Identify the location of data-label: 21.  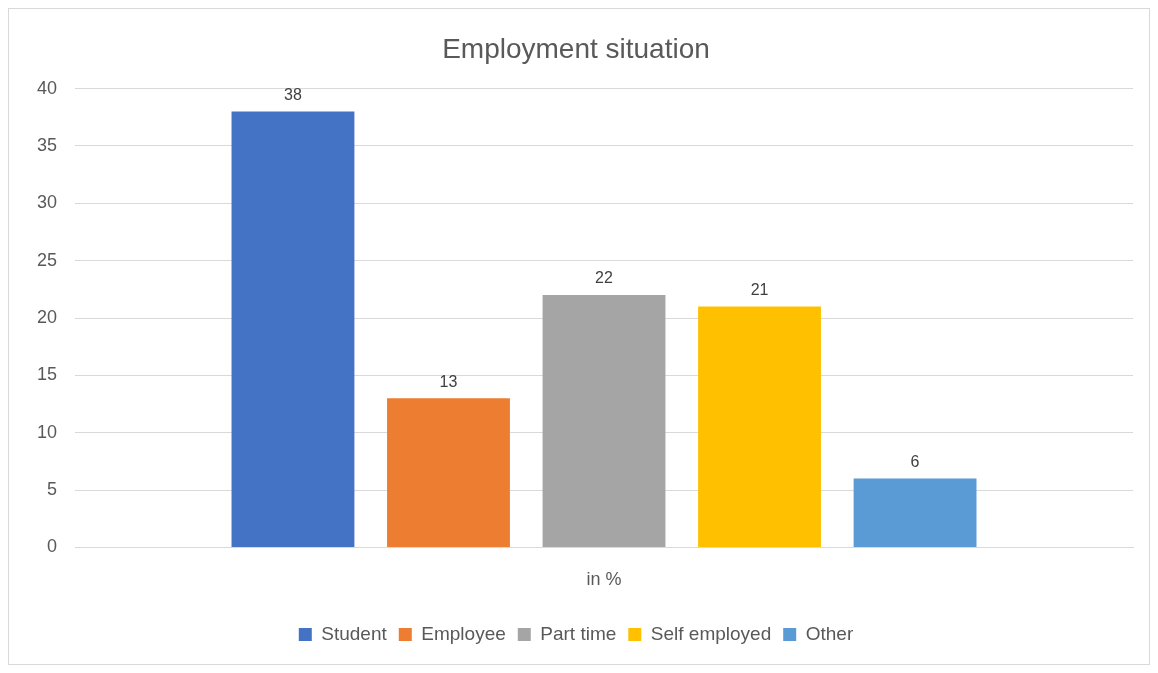
(759, 289).